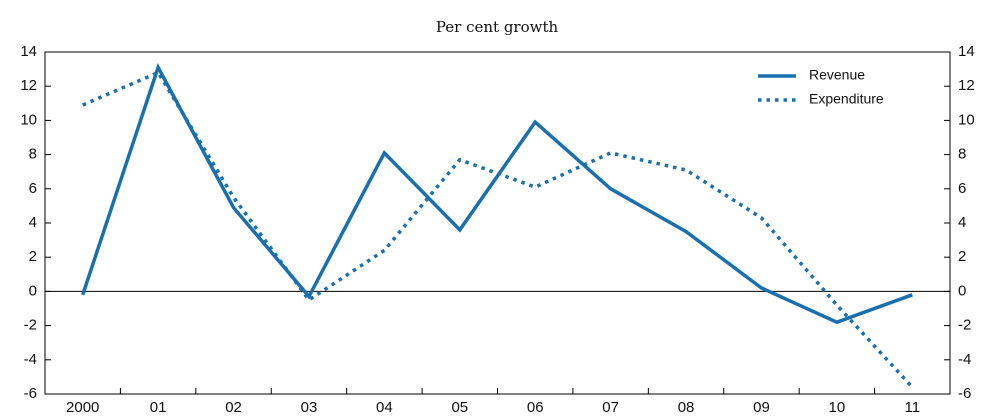 This screenshot has height=416, width=994. I want to click on y-tick-label: 12, so click(28, 85).